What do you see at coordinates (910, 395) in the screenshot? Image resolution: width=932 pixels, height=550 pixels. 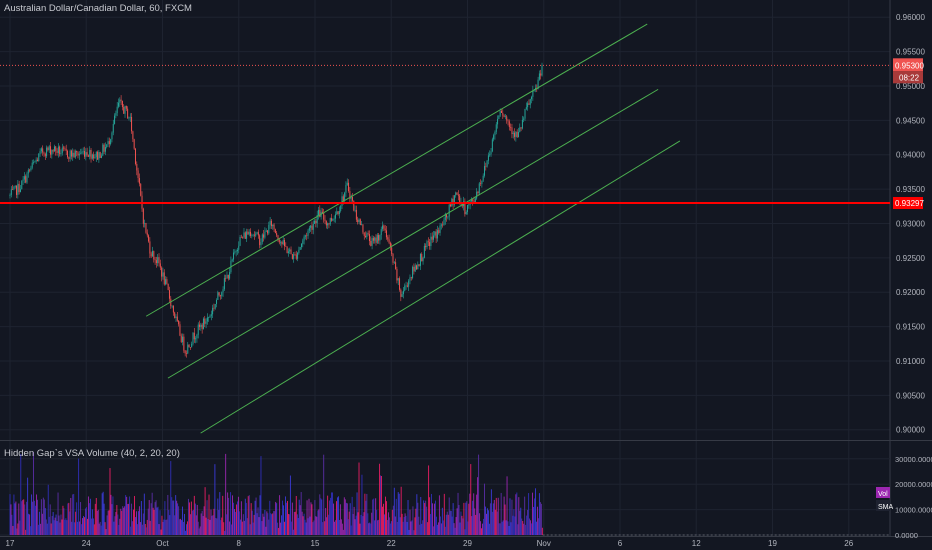 I see `price-tick-label: 0.90500` at bounding box center [910, 395].